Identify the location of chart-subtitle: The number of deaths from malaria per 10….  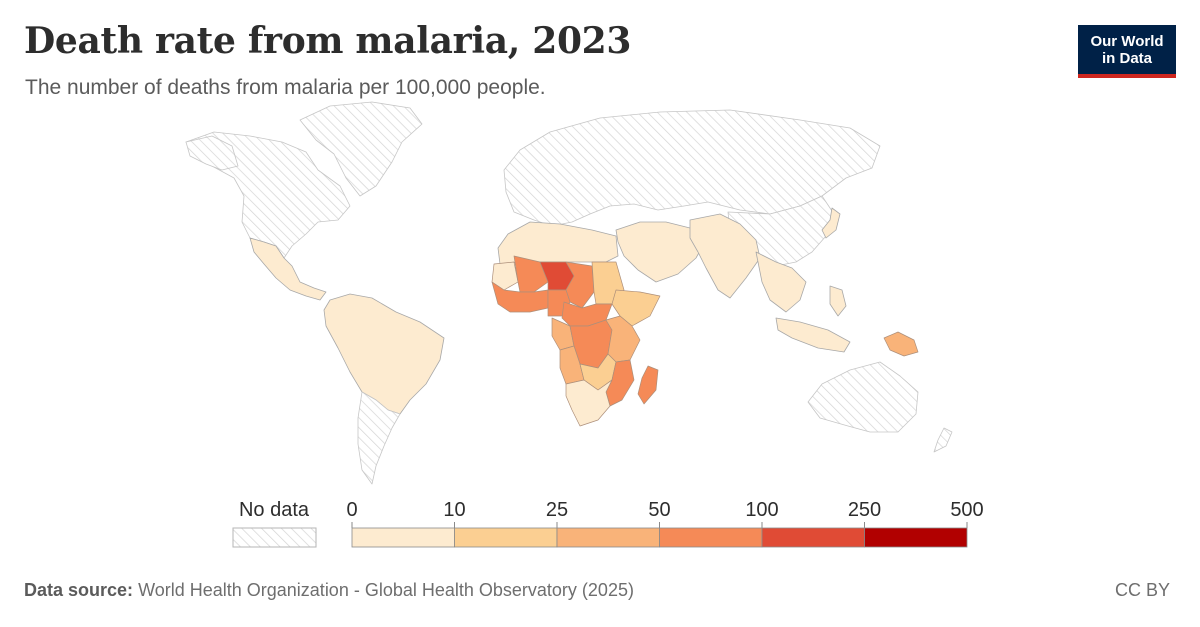
(285, 87).